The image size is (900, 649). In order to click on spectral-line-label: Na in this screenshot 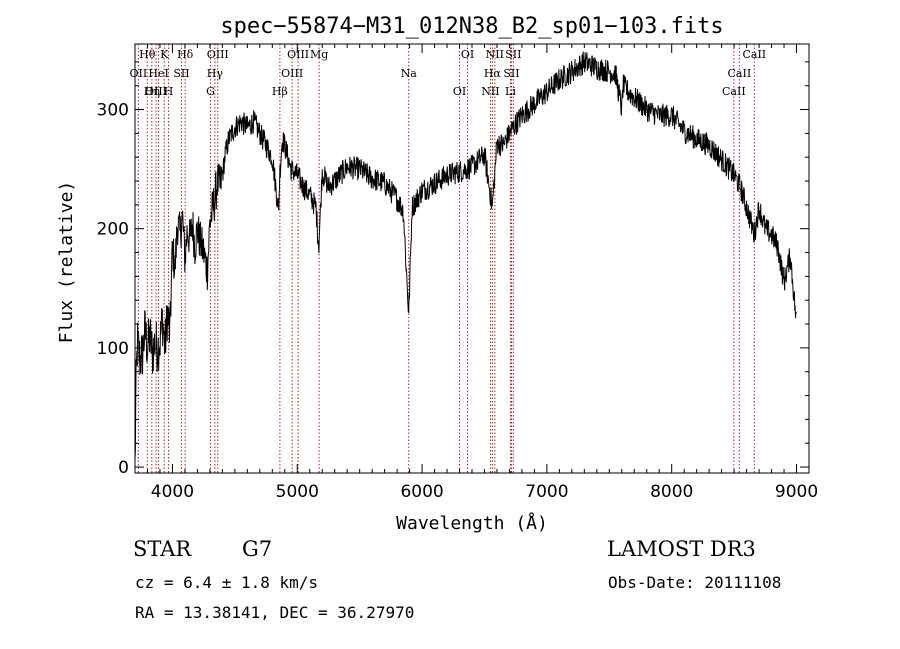, I will do `click(409, 73)`.